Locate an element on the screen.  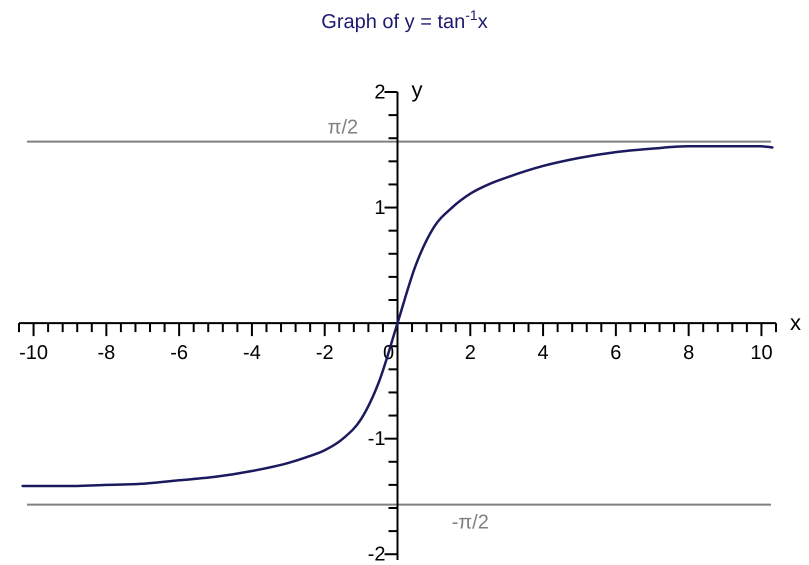
ref-line-label: π/2 is located at coordinates (343, 127).